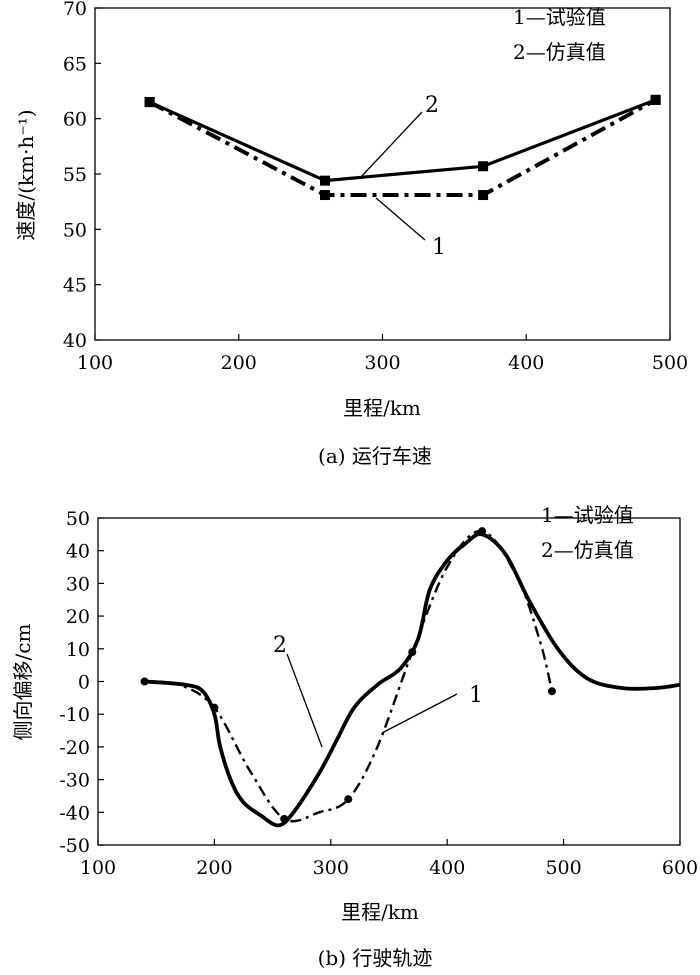  What do you see at coordinates (78, 617) in the screenshot?
I see `y-tick-label: 20` at bounding box center [78, 617].